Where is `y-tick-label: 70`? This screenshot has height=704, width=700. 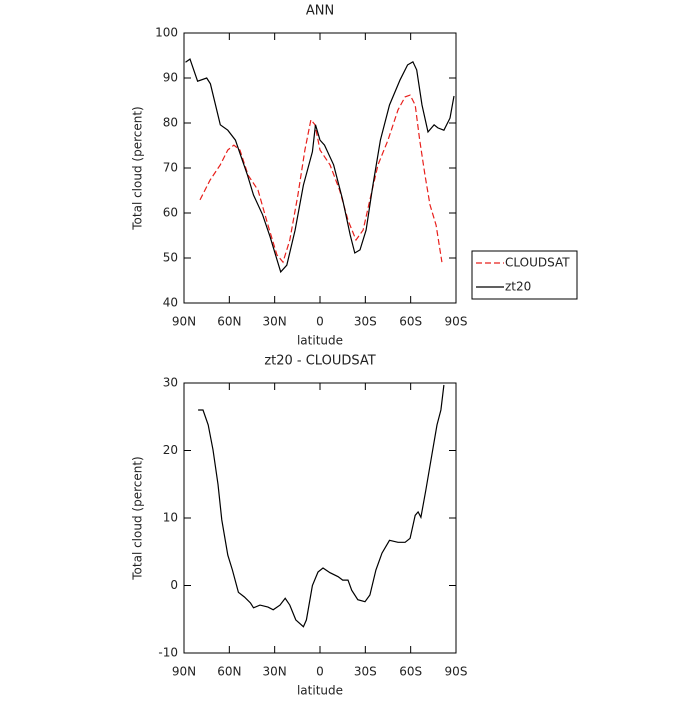
y-tick-label: 70 is located at coordinates (170, 168).